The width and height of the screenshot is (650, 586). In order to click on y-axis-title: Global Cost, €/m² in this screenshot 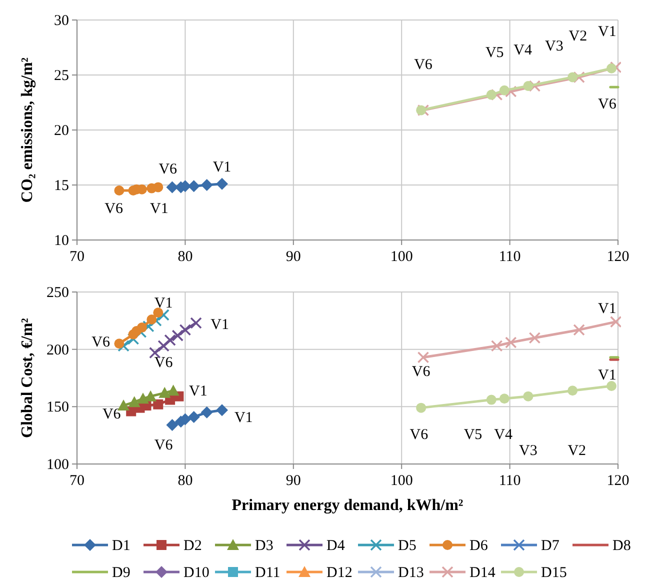, I will do `click(27, 378)`.